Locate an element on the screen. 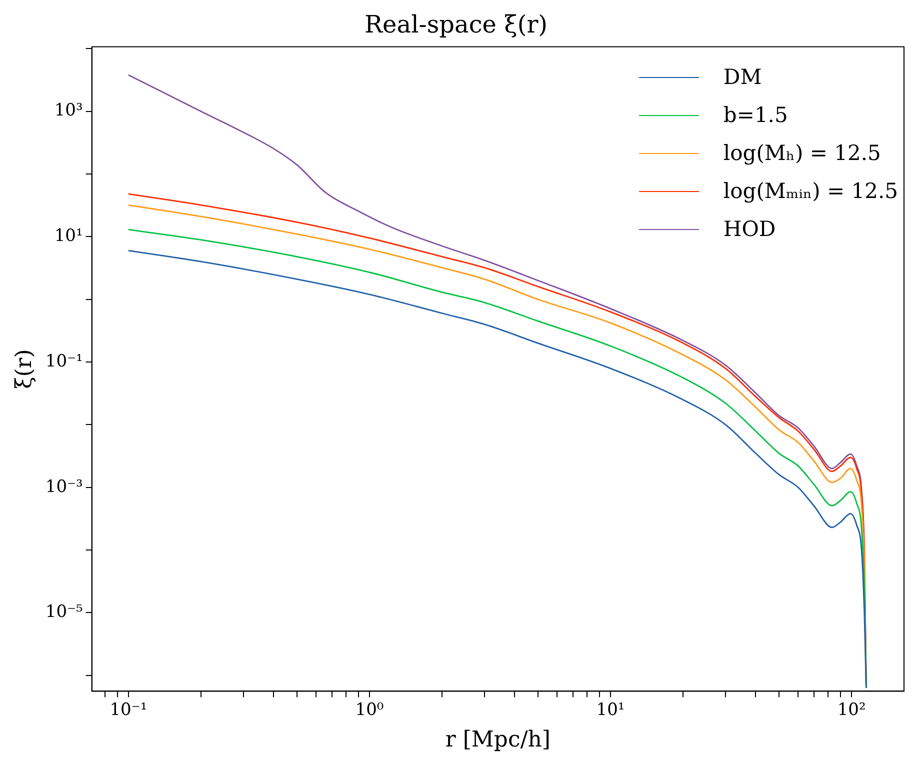 The width and height of the screenshot is (917, 767). legend-label: HOD is located at coordinates (749, 229).